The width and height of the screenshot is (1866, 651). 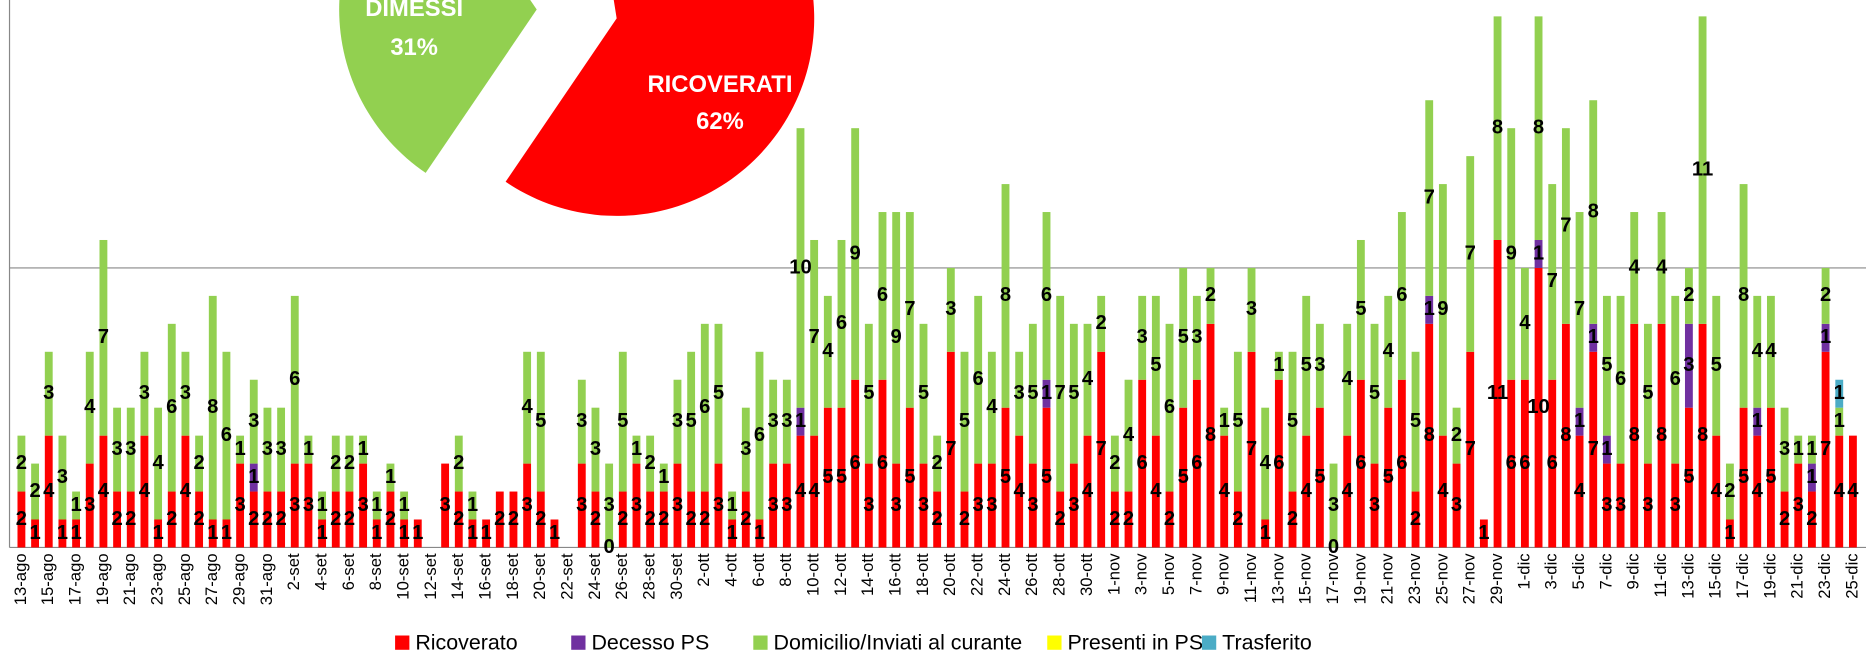 I want to click on x-tick-label: 13-dic, so click(x=1687, y=575).